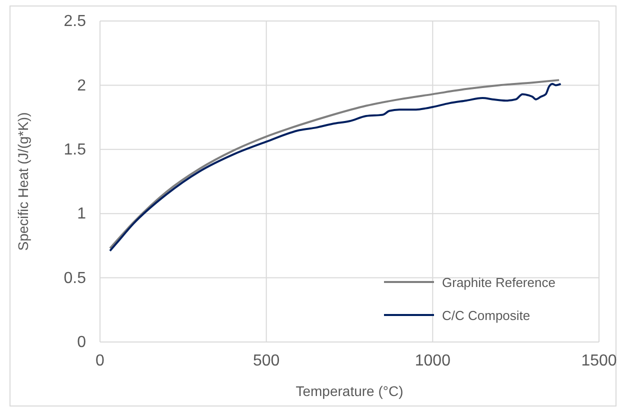 Image resolution: width=620 pixels, height=410 pixels. Describe the element at coordinates (599, 361) in the screenshot. I see `x-tick-label: 1500` at that location.